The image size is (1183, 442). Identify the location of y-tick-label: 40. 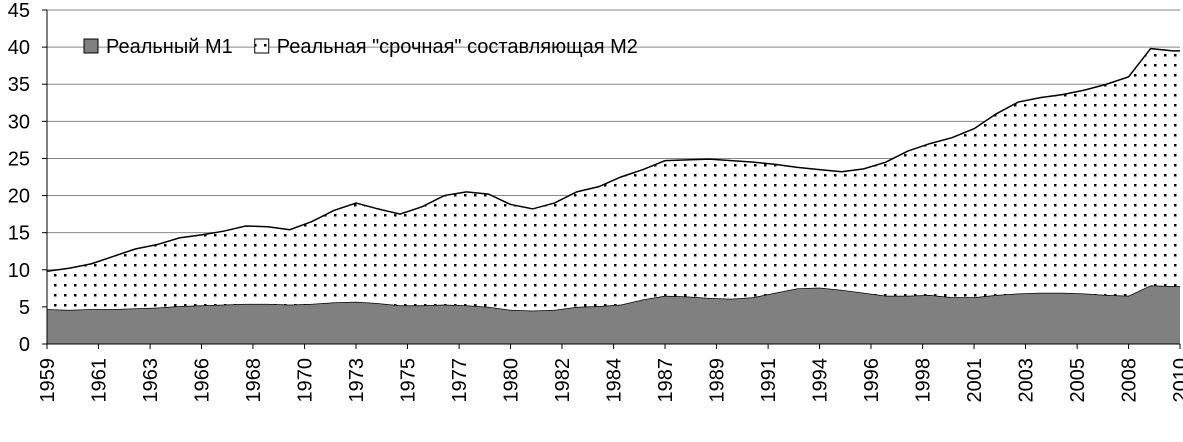
(19, 48).